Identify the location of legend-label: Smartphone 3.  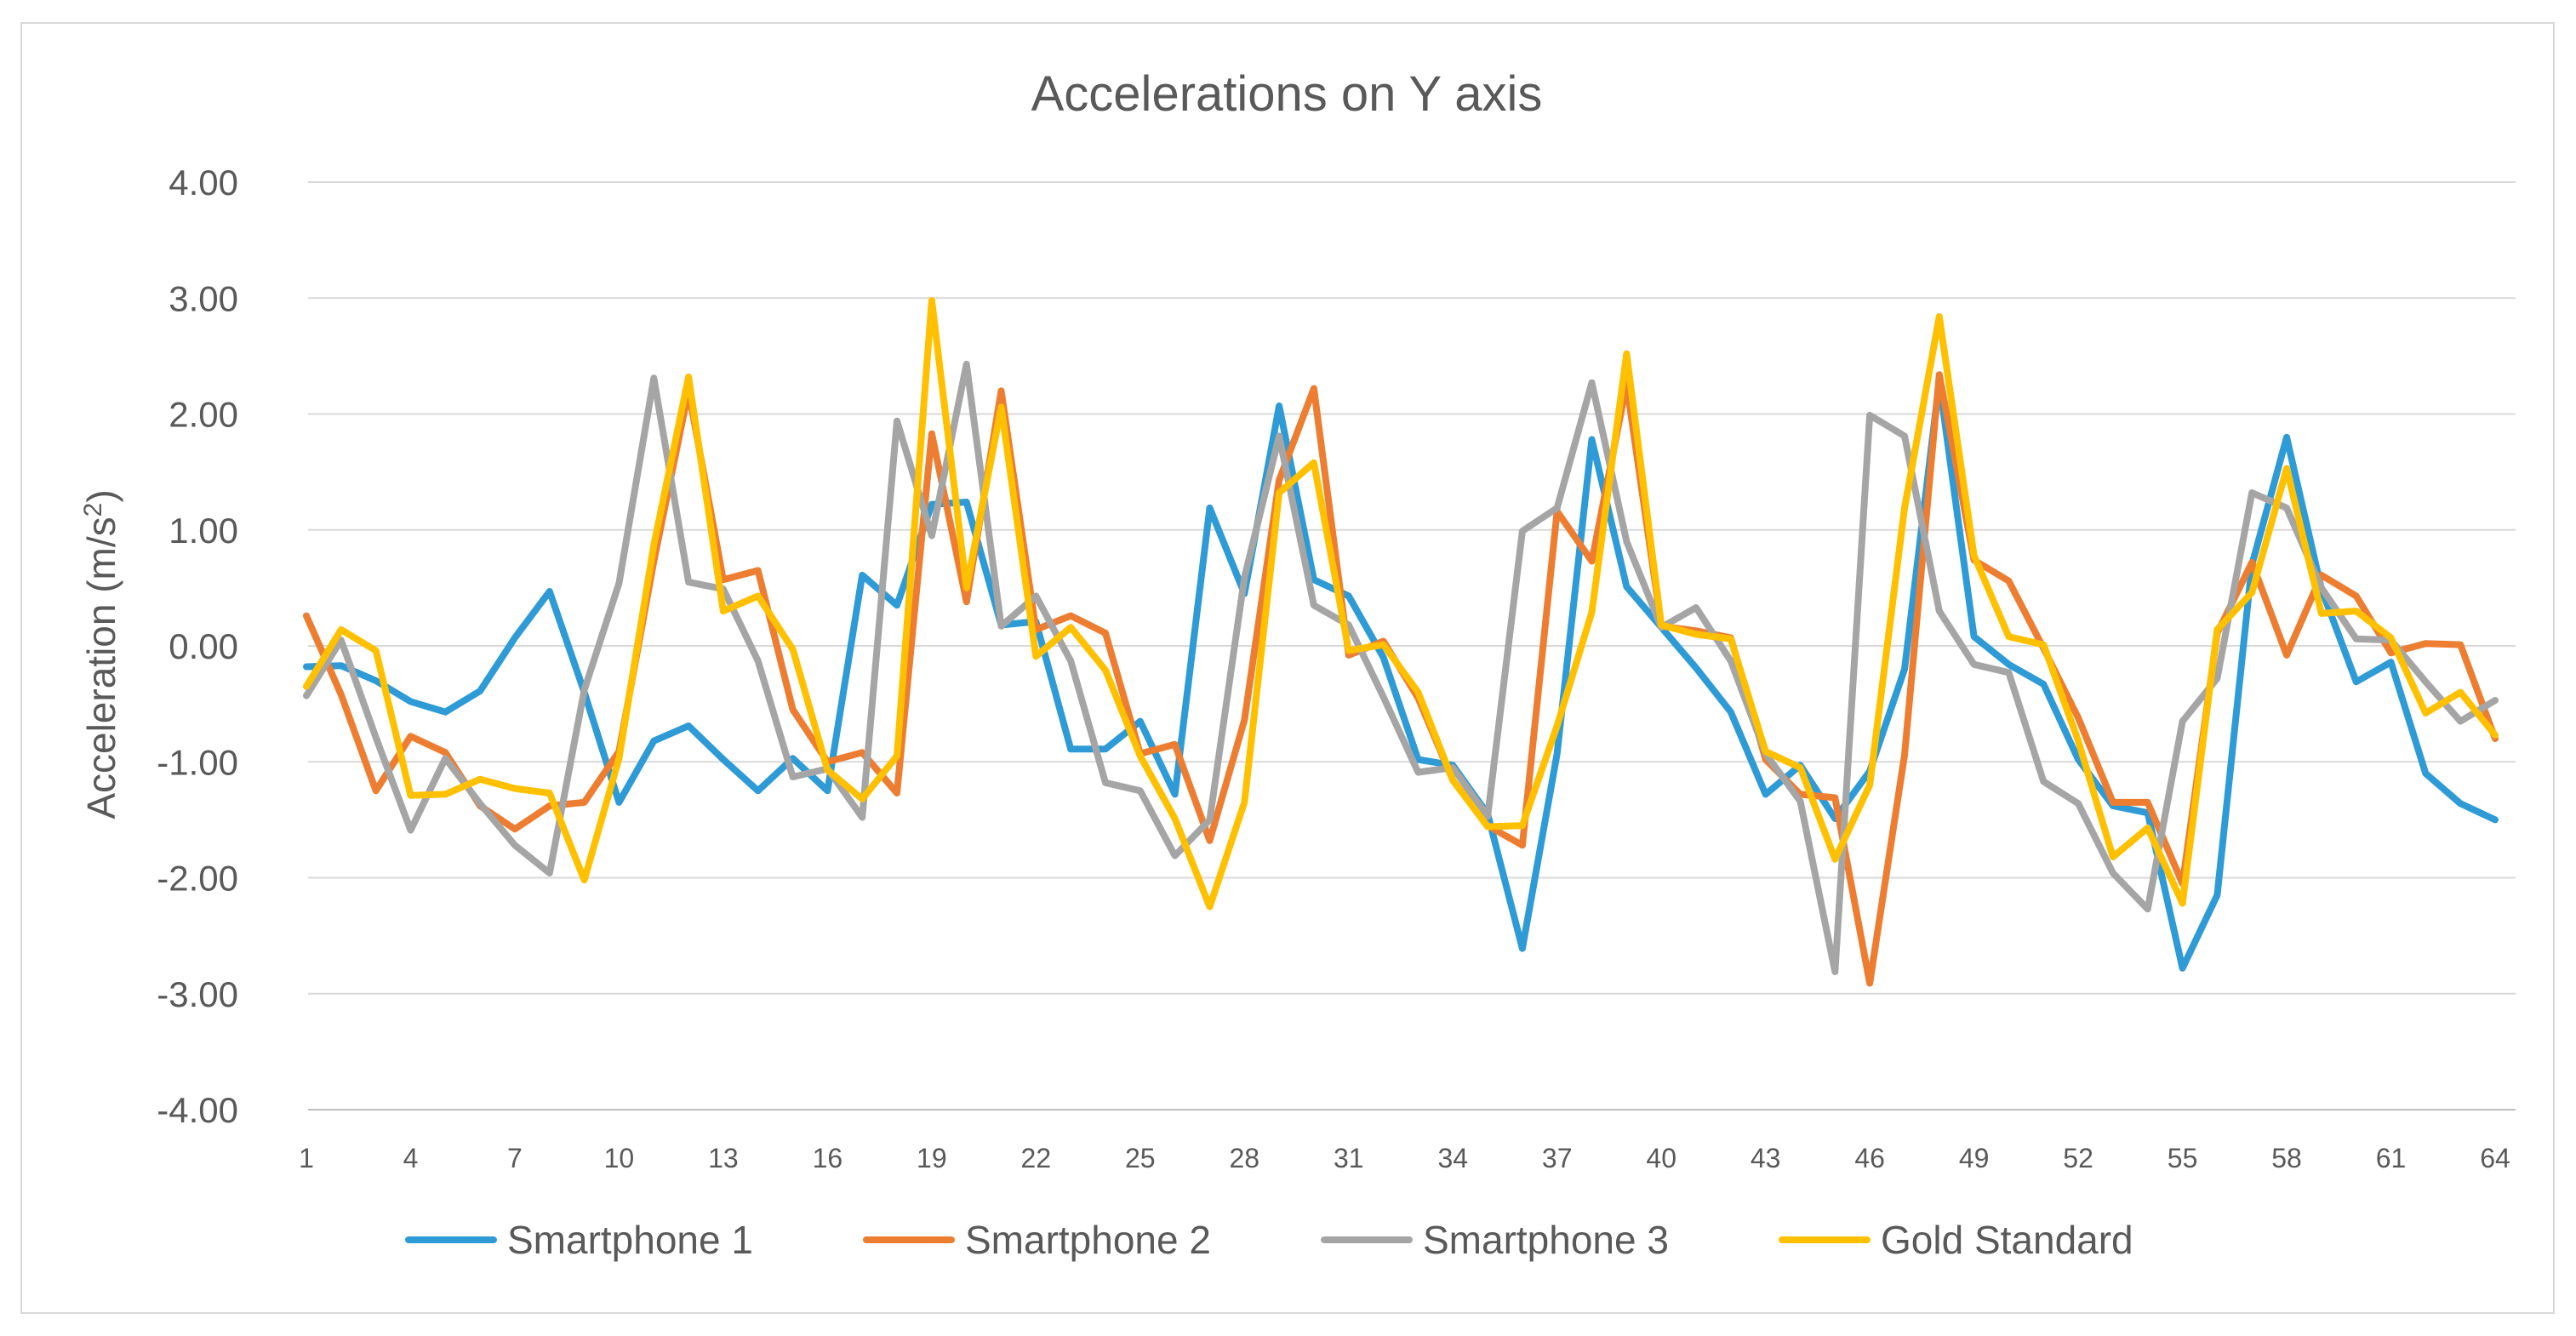
(1546, 1240).